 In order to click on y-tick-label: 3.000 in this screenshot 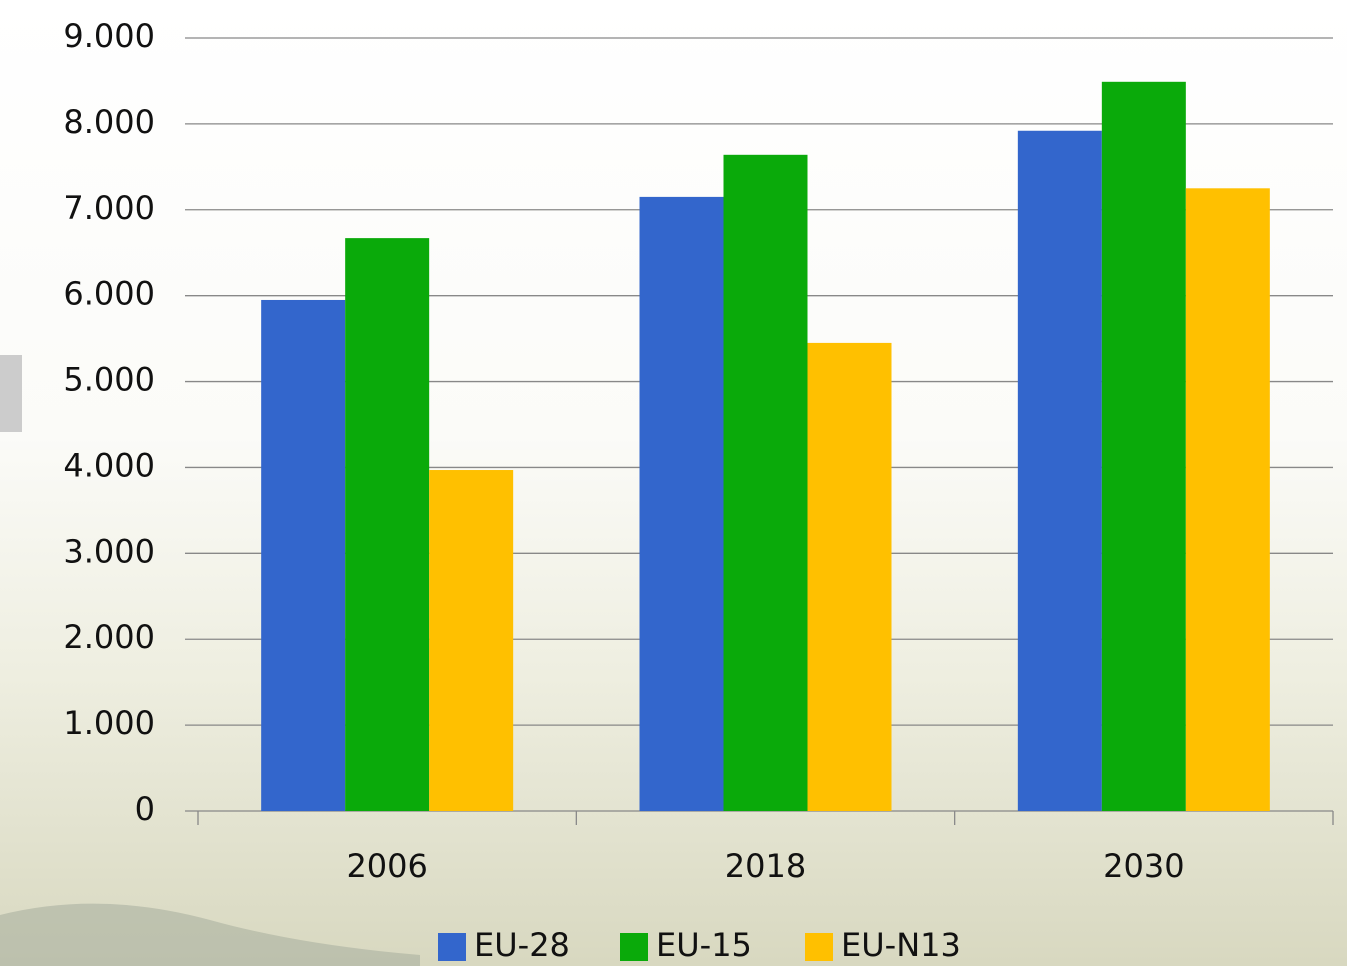, I will do `click(109, 551)`.